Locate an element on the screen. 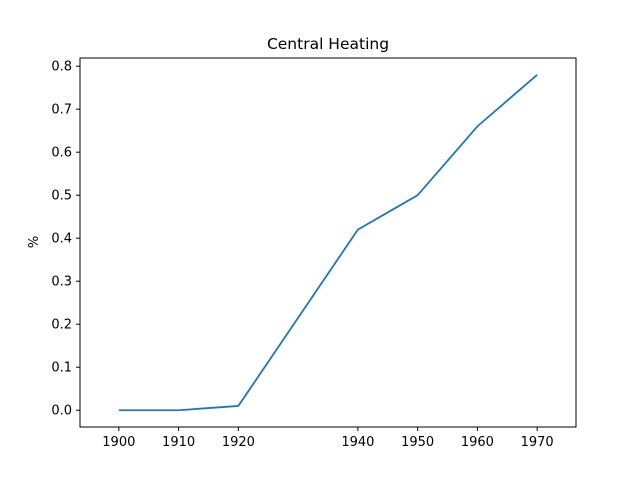 The image size is (640, 480). x-tick-label: 1940 is located at coordinates (357, 442).